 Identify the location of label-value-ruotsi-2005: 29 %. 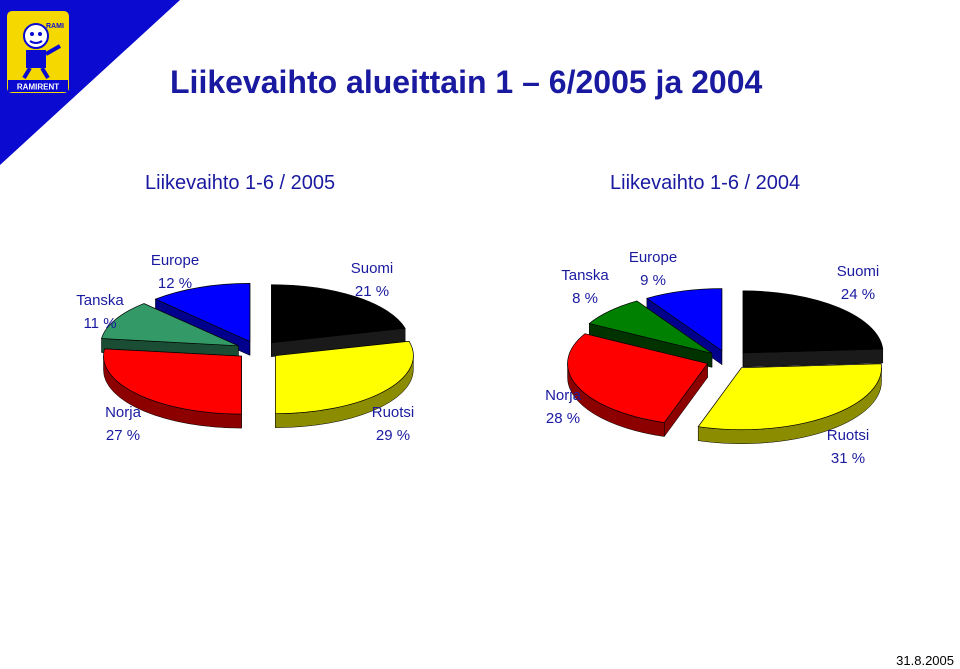
(393, 435).